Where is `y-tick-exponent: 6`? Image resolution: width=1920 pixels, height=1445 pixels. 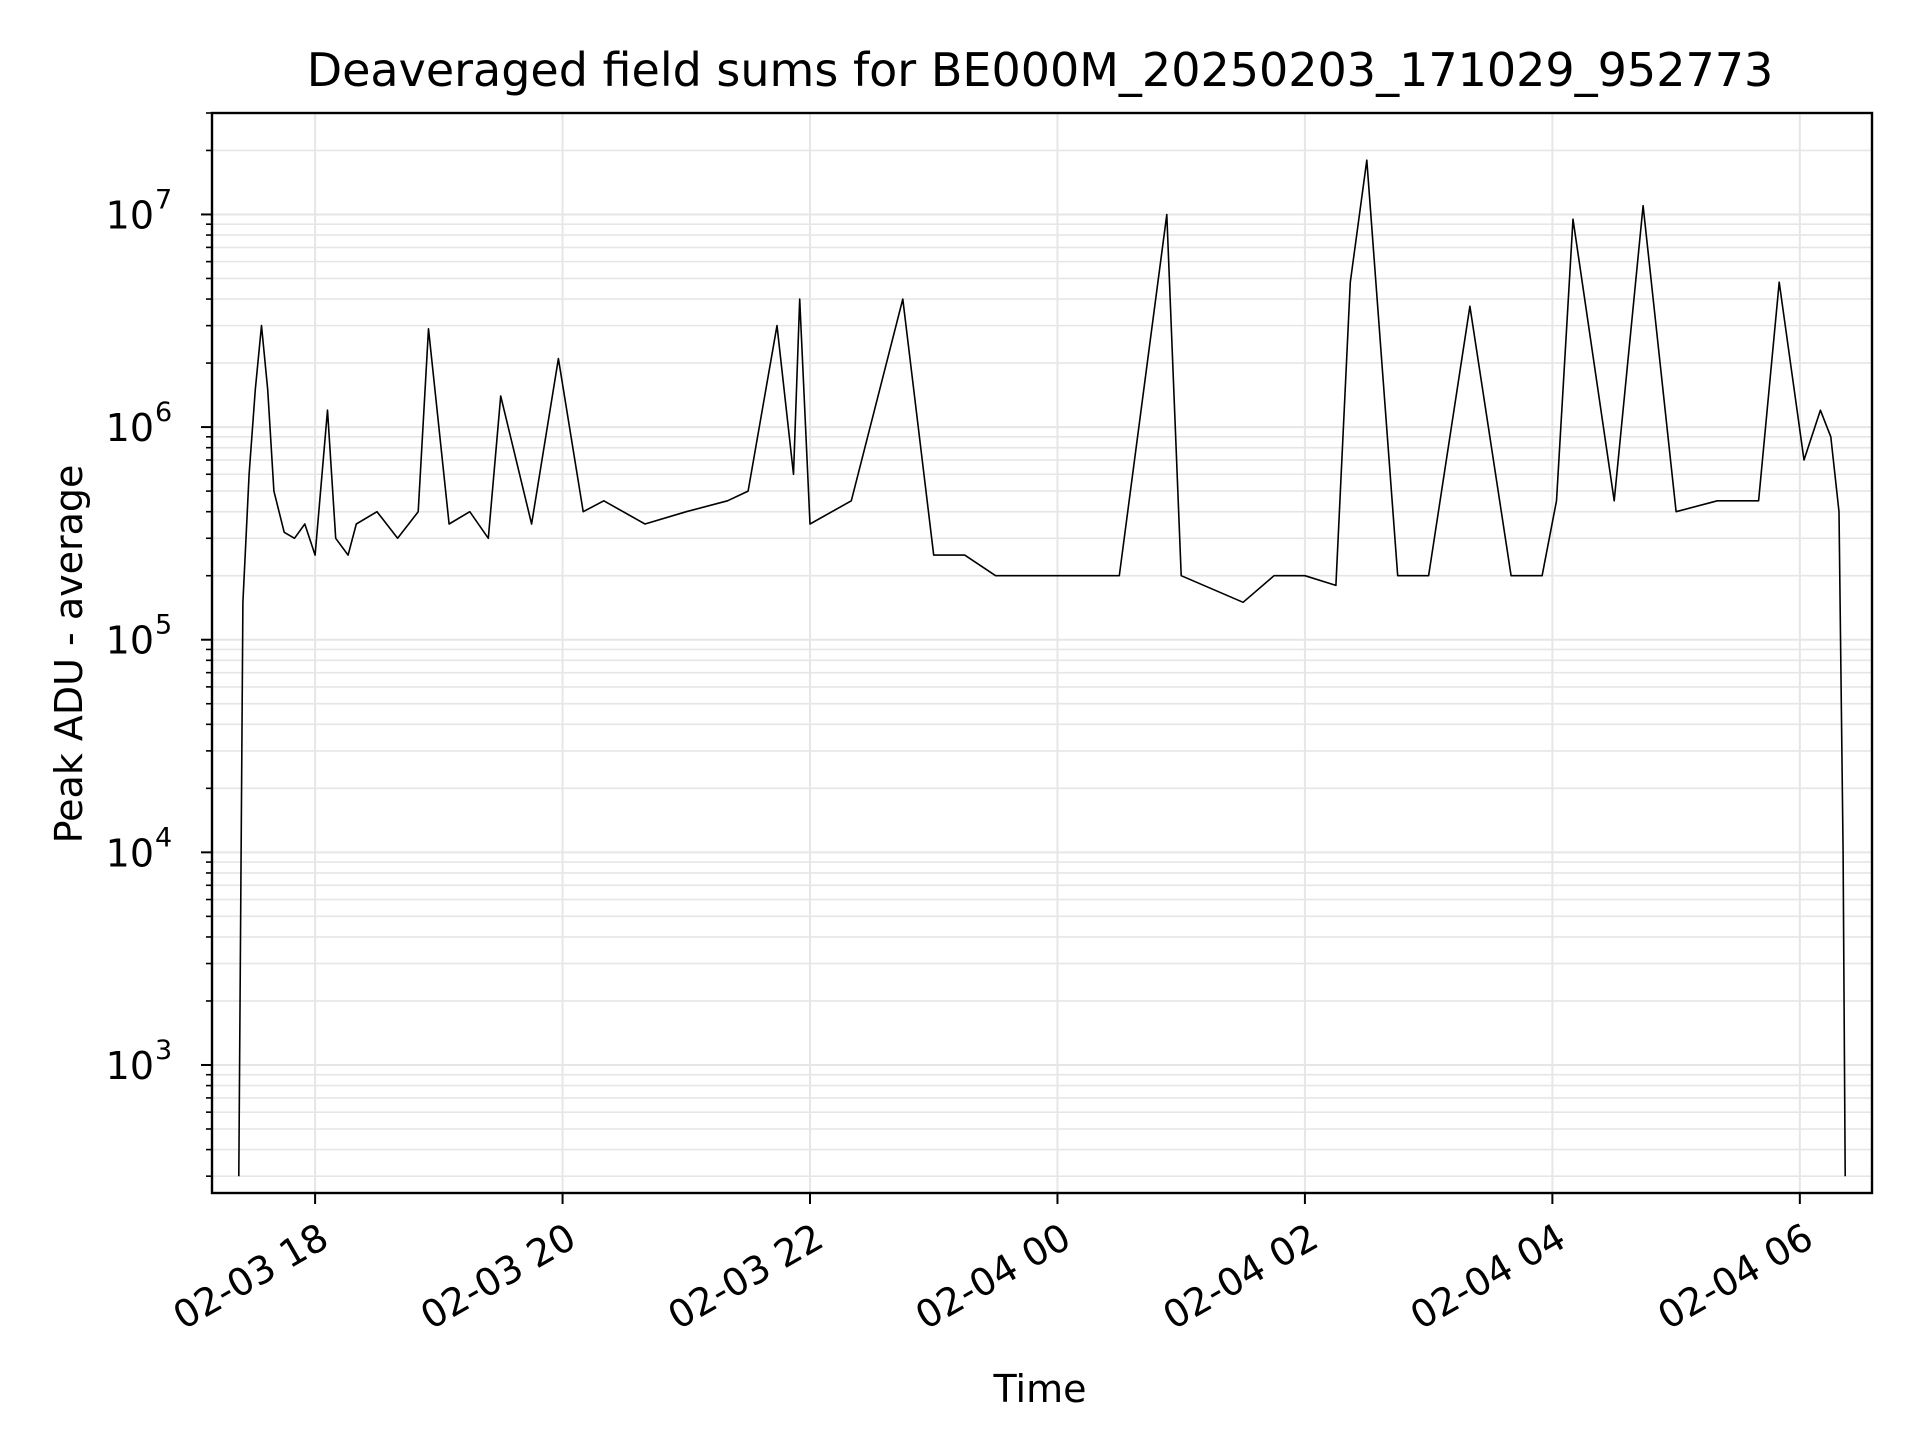
y-tick-exponent: 6 is located at coordinates (163, 412).